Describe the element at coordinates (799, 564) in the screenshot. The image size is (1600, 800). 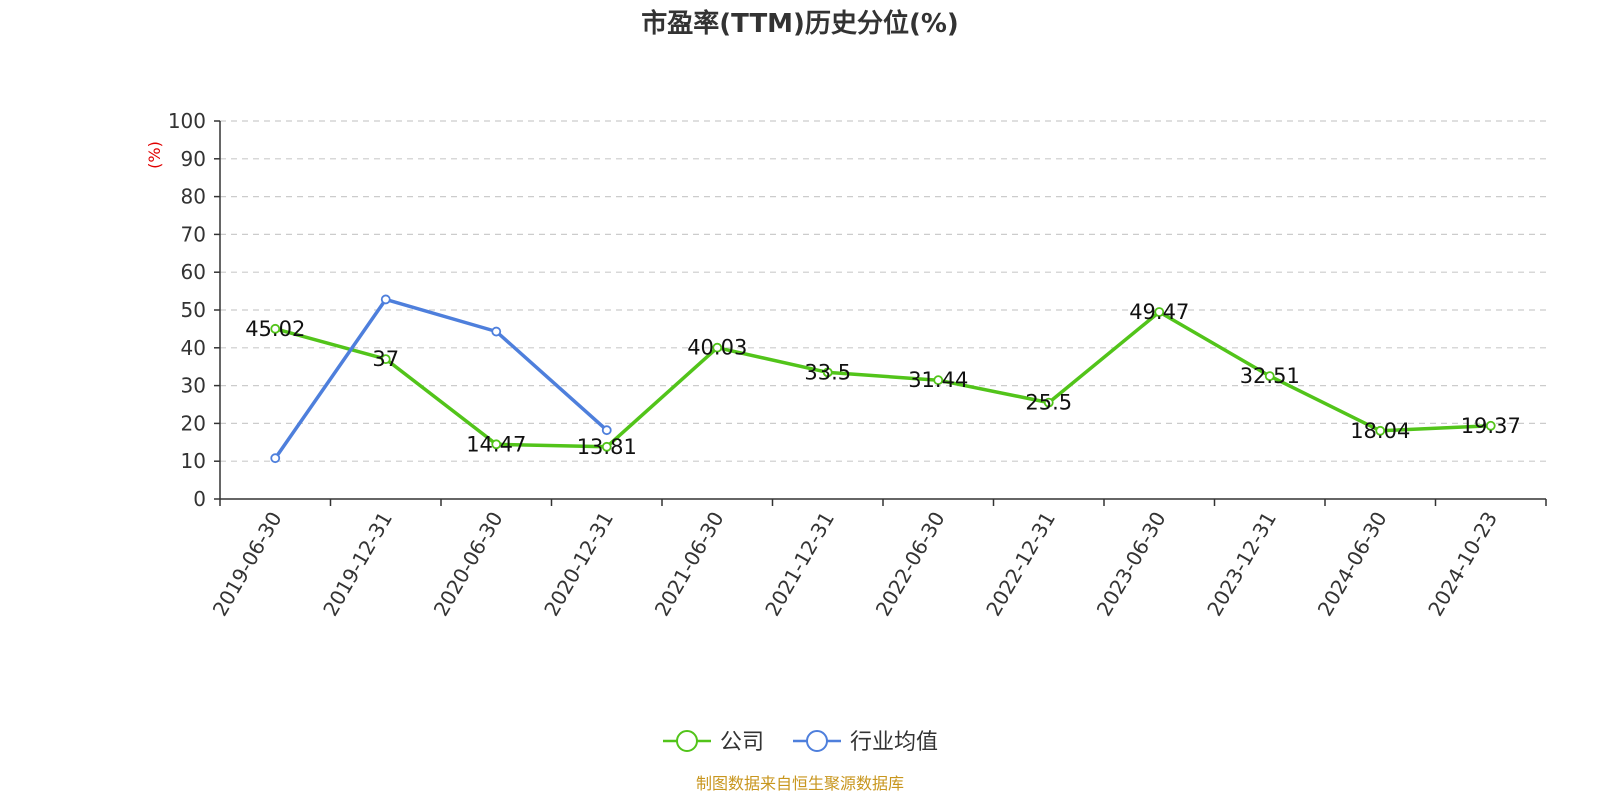
I see `x-tick-label: 2021-12-31` at that location.